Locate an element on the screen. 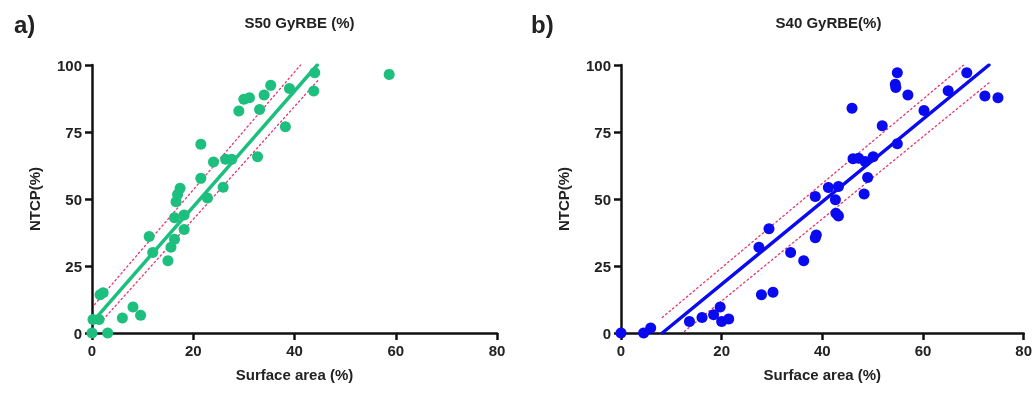 The height and width of the screenshot is (406, 1035). chart-title: S40 GyRBE(%) is located at coordinates (828, 22).